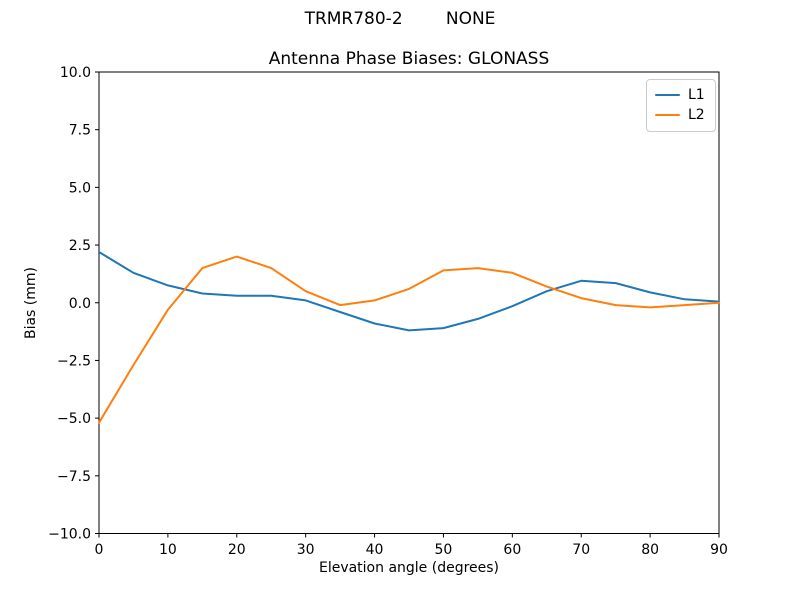 The width and height of the screenshot is (800, 600). I want to click on y-tick-label: 10.0, so click(75, 73).